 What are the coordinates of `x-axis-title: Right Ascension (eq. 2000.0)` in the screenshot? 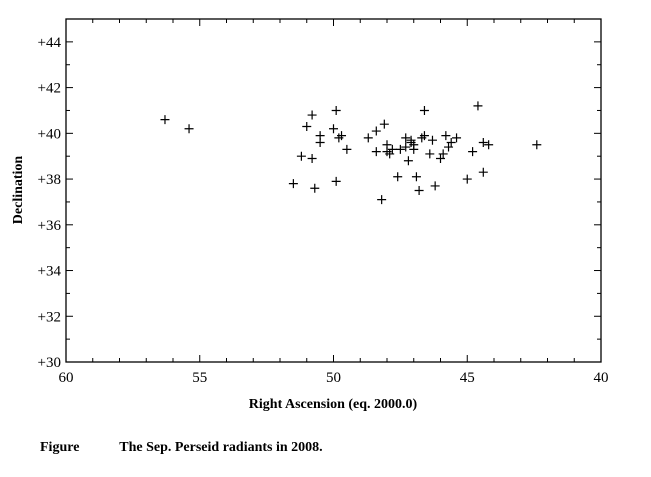 It's located at (333, 404).